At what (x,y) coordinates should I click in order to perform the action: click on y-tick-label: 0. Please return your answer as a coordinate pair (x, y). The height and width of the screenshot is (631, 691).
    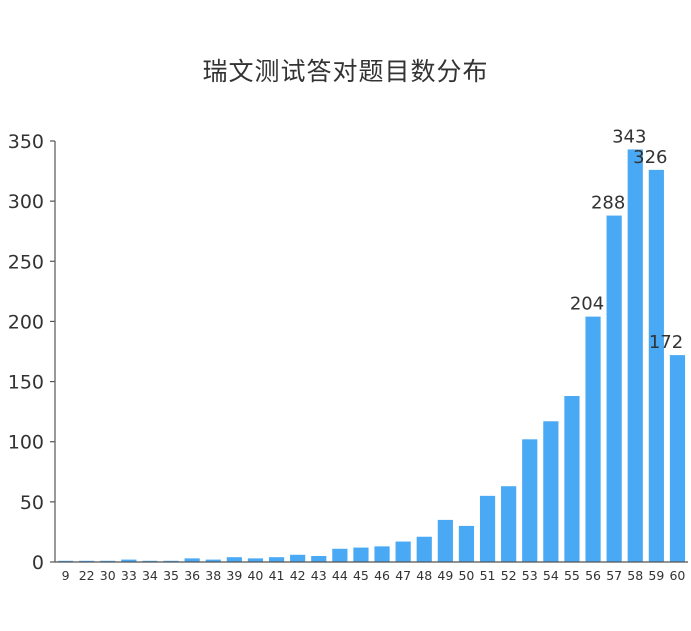
    Looking at the image, I should click on (38, 563).